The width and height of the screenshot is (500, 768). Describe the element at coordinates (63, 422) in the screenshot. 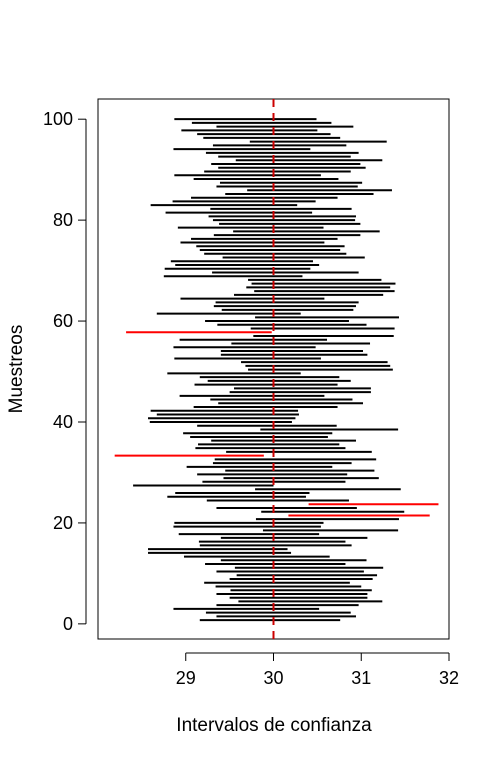

I see `y-tick-label: 40` at that location.